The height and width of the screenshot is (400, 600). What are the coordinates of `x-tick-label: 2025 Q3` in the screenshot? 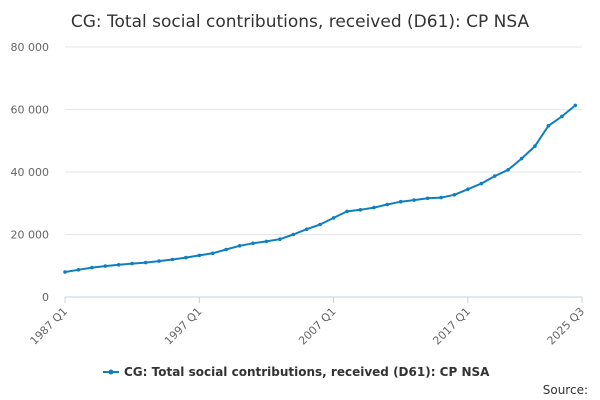 It's located at (566, 326).